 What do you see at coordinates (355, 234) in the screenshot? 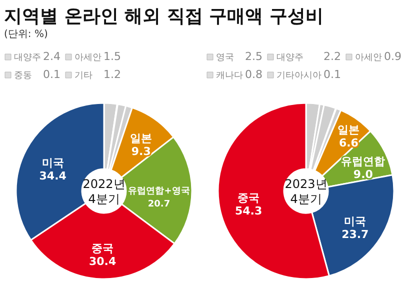
I see `data-label: 23.7` at bounding box center [355, 234].